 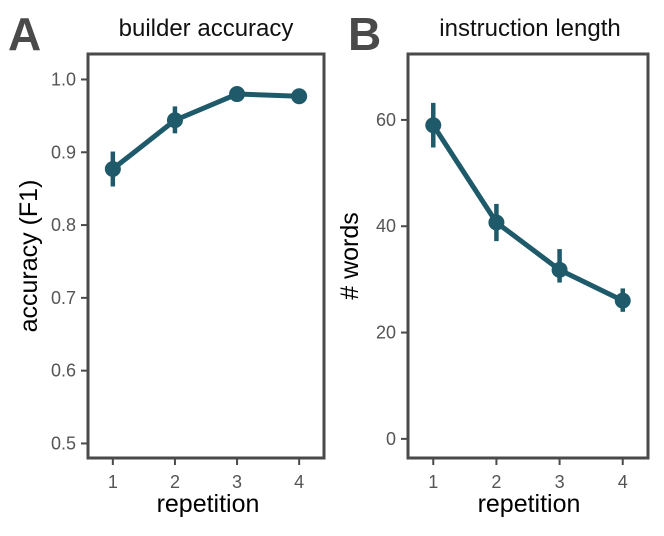 I want to click on panel-a-series-line, so click(x=206, y=131).